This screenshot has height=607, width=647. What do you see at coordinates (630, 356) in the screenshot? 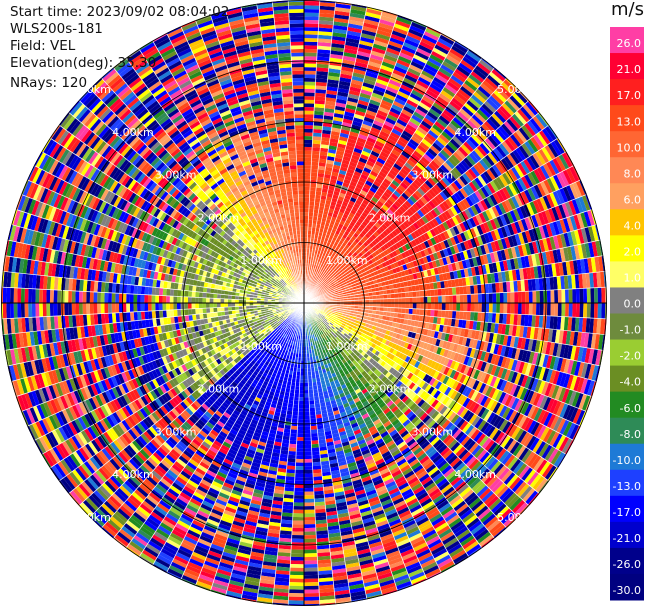
I see `colorbar-tick-label: -2.0` at bounding box center [630, 356].